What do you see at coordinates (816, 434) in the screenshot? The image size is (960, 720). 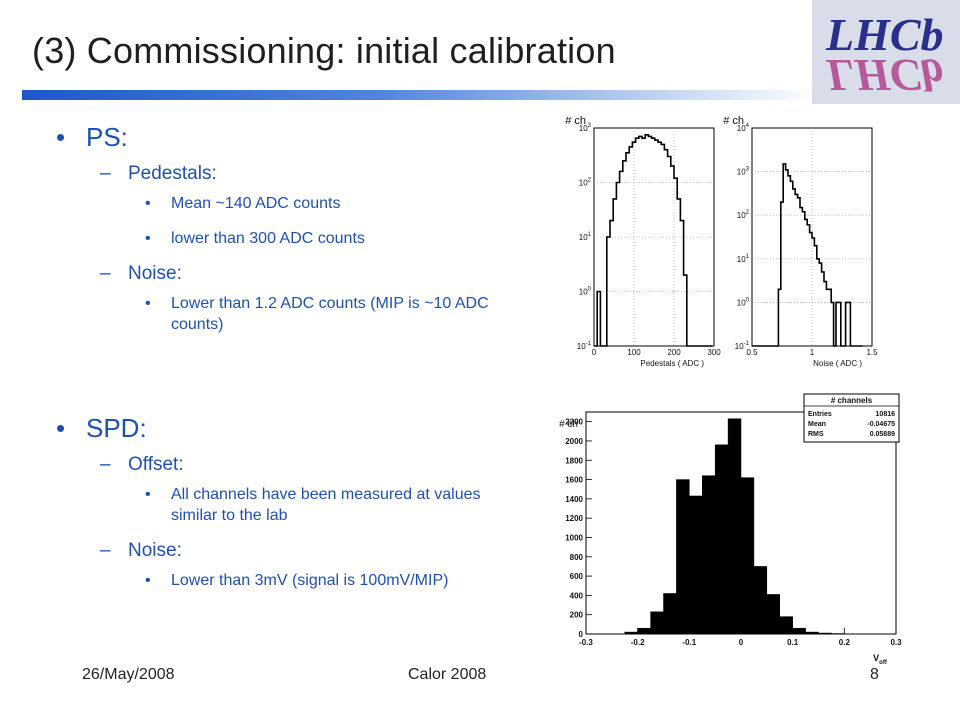 I see `stats-label: RMS` at bounding box center [816, 434].